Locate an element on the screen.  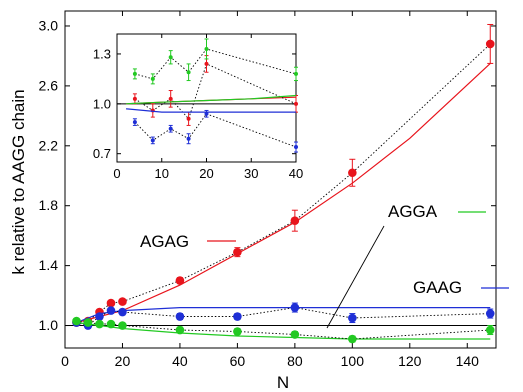
inset-gaag-dotted-line is located at coordinates (215, 130).